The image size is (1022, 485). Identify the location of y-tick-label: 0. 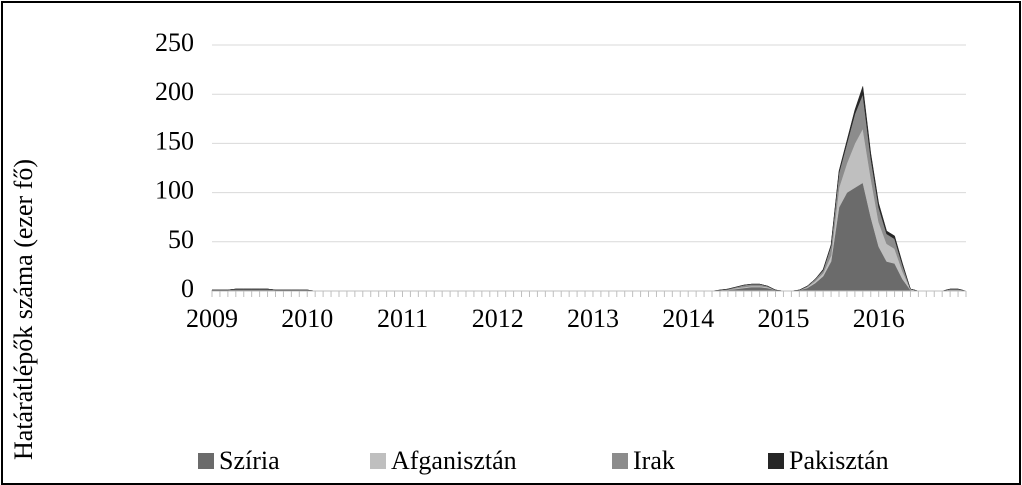
(187, 288).